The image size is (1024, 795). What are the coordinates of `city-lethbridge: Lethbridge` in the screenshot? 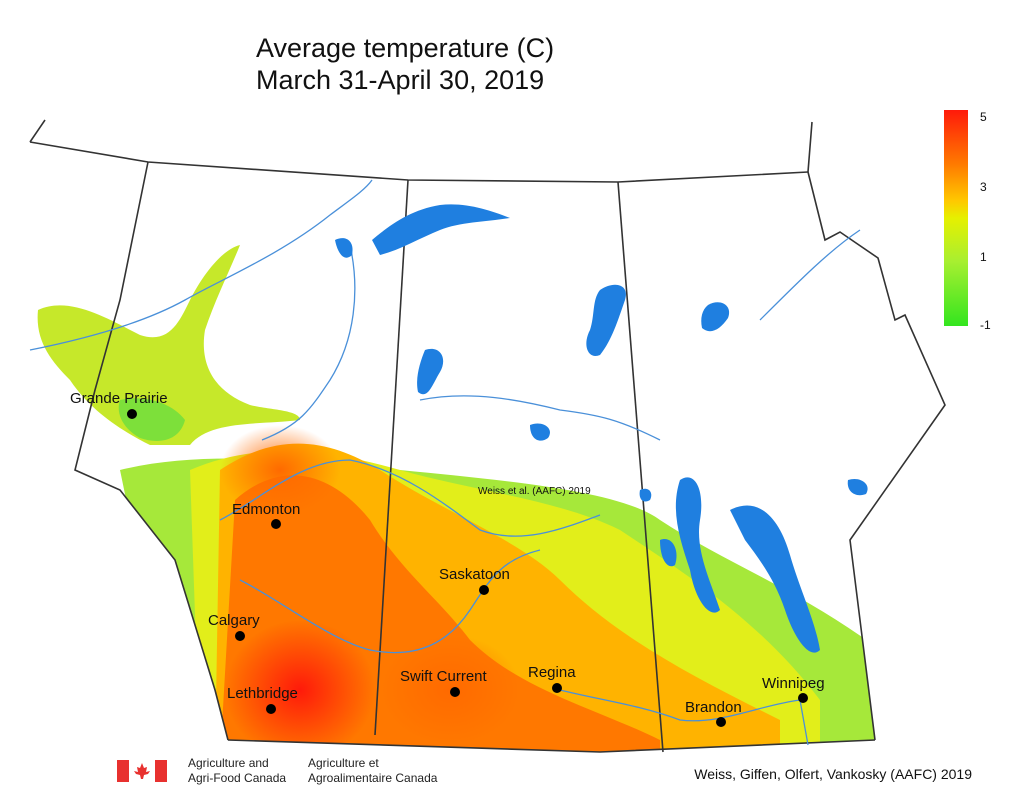 It's located at (262, 699).